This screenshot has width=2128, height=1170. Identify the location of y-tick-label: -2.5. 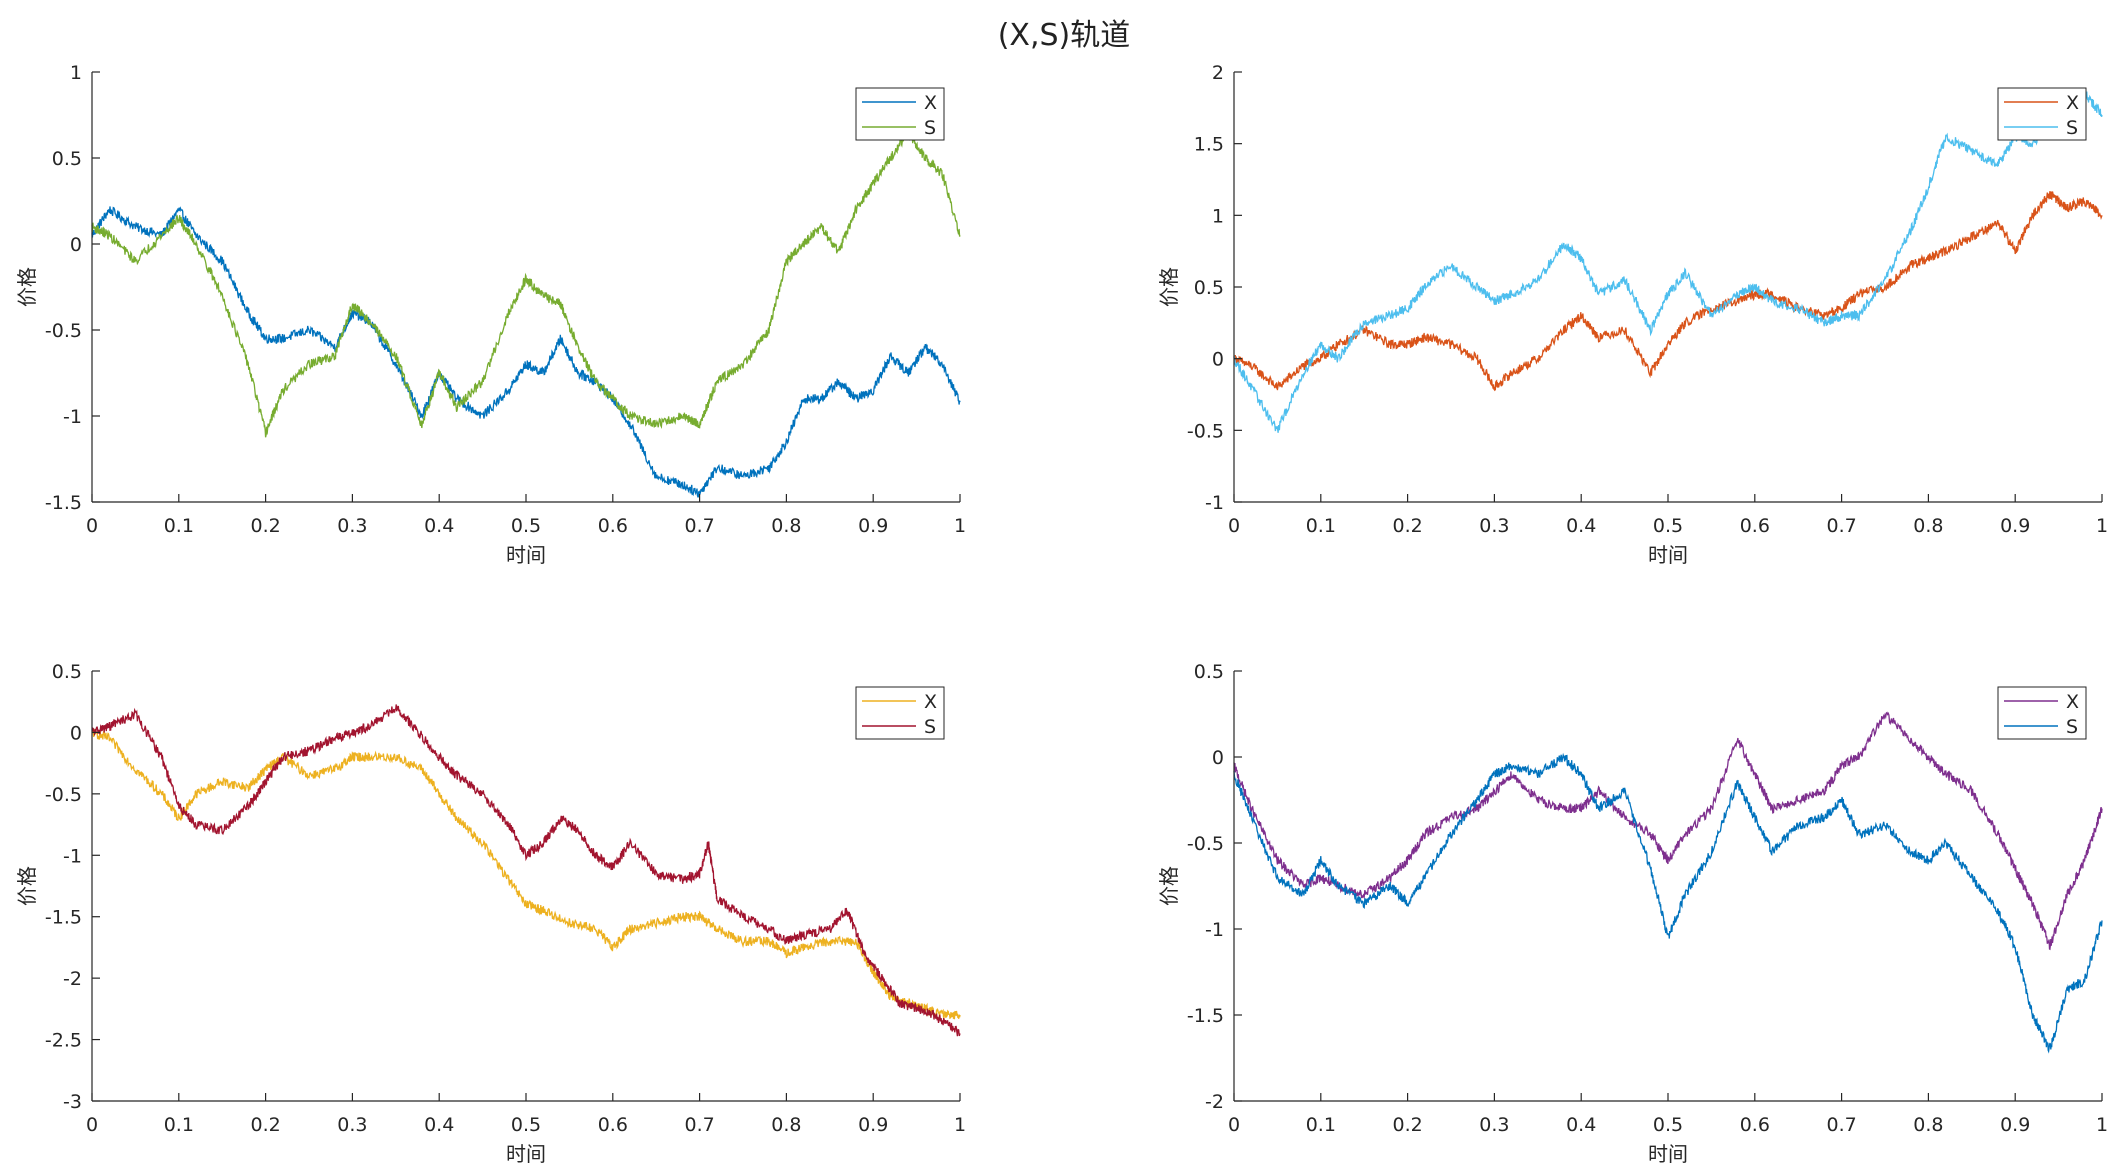
(63, 1041).